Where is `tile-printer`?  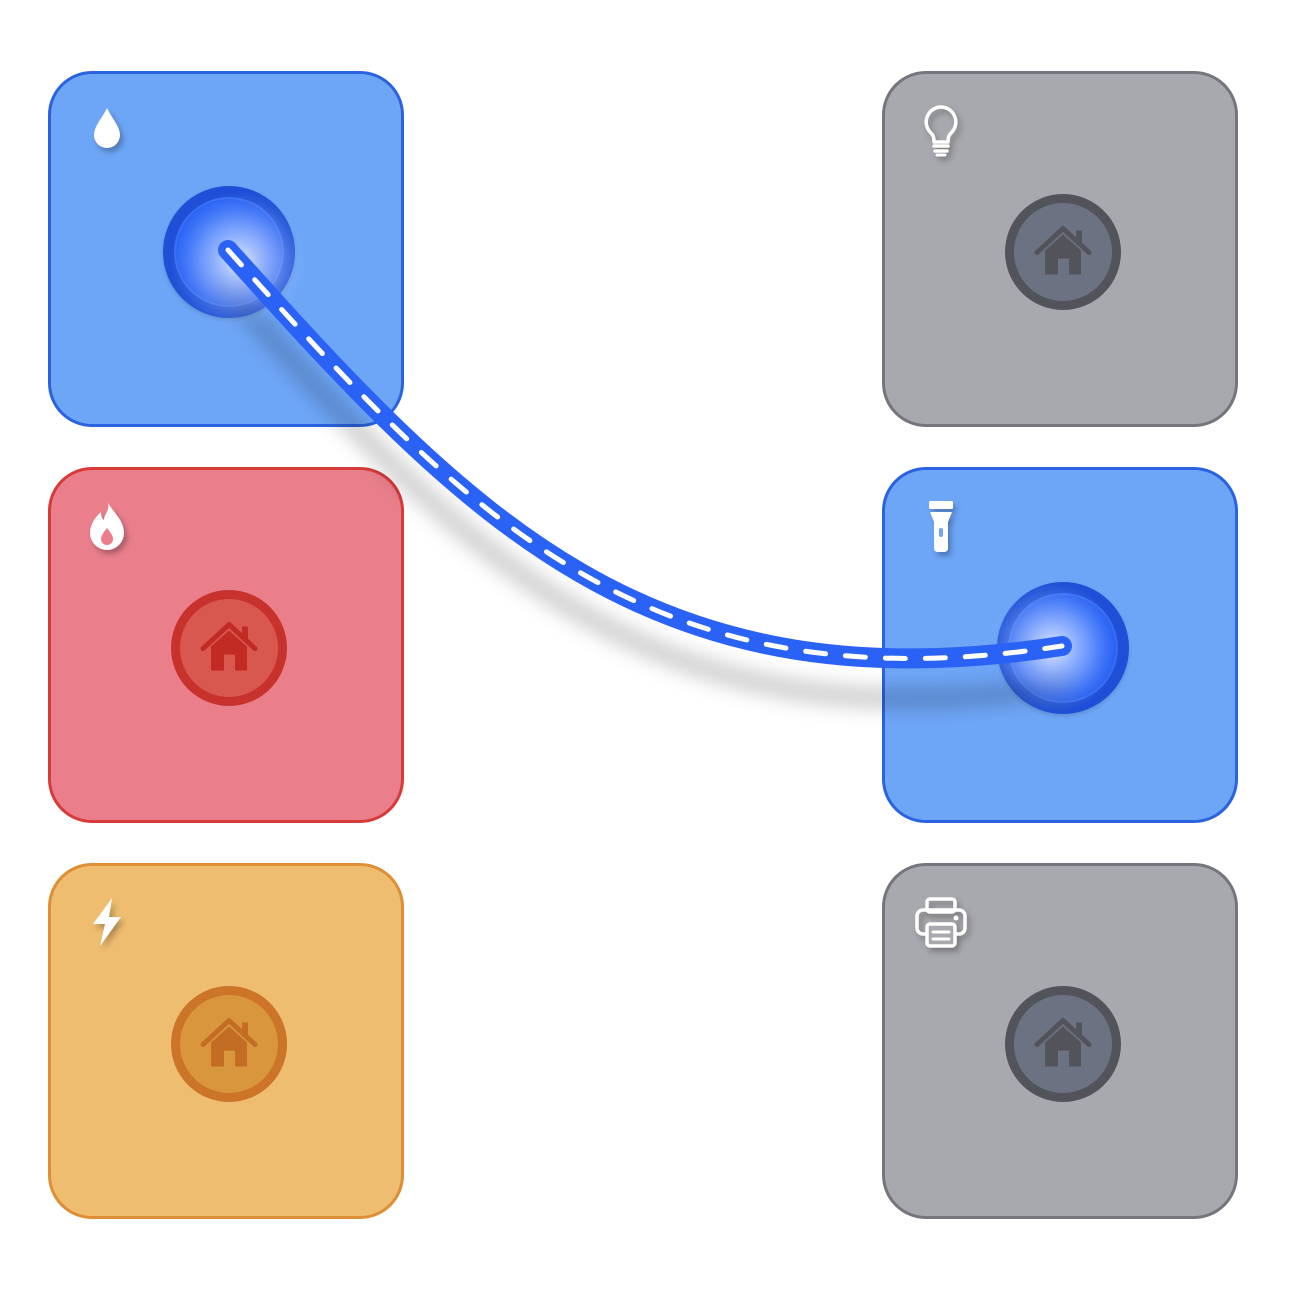 tile-printer is located at coordinates (1060, 1041).